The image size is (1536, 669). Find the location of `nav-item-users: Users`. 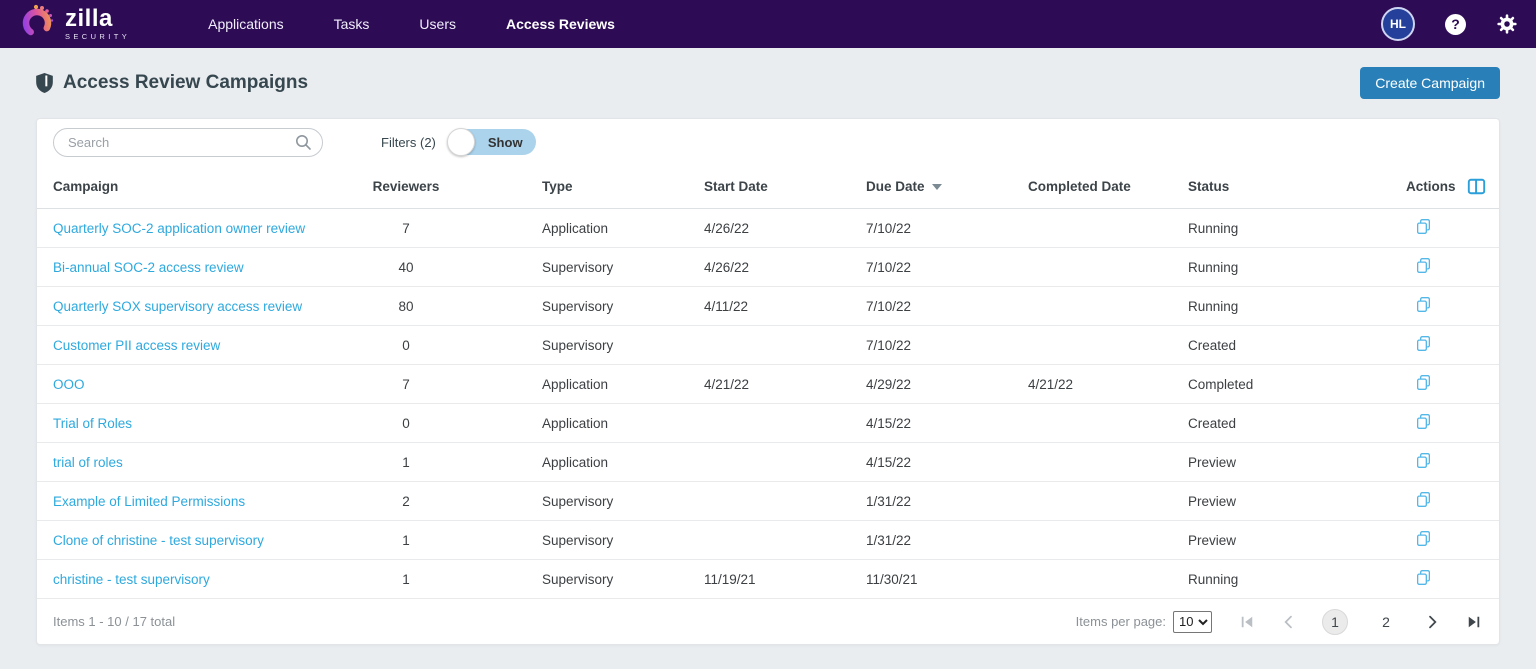

nav-item-users: Users is located at coordinates (437, 24).